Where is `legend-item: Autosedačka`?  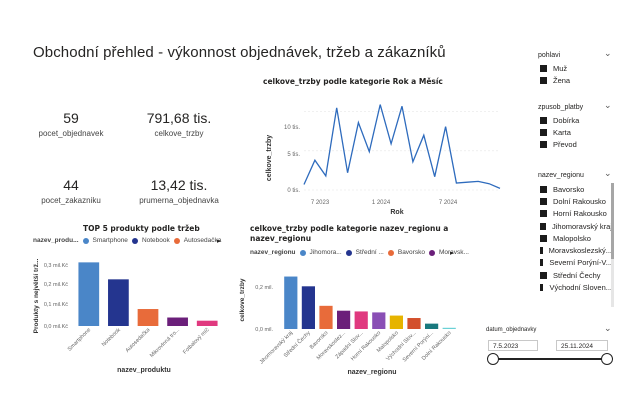
legend-item: Autosedačka is located at coordinates (202, 240).